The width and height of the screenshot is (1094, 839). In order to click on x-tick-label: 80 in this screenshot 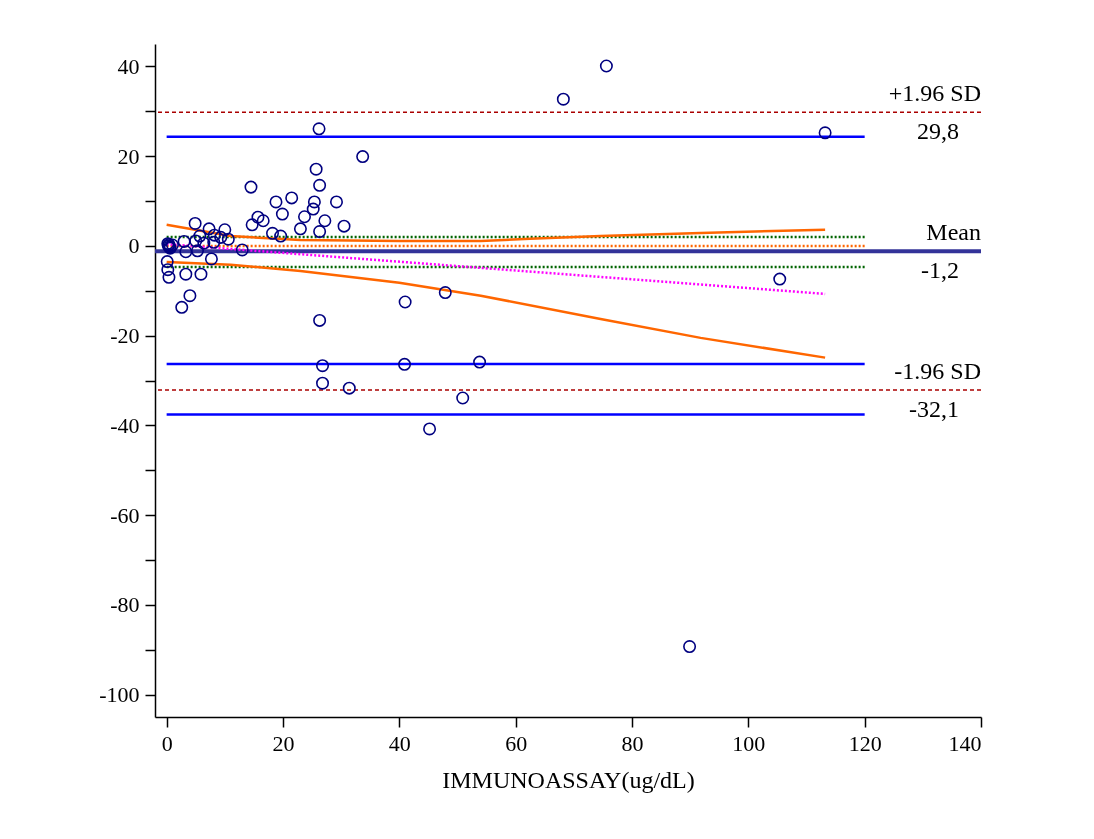, I will do `click(632, 743)`.